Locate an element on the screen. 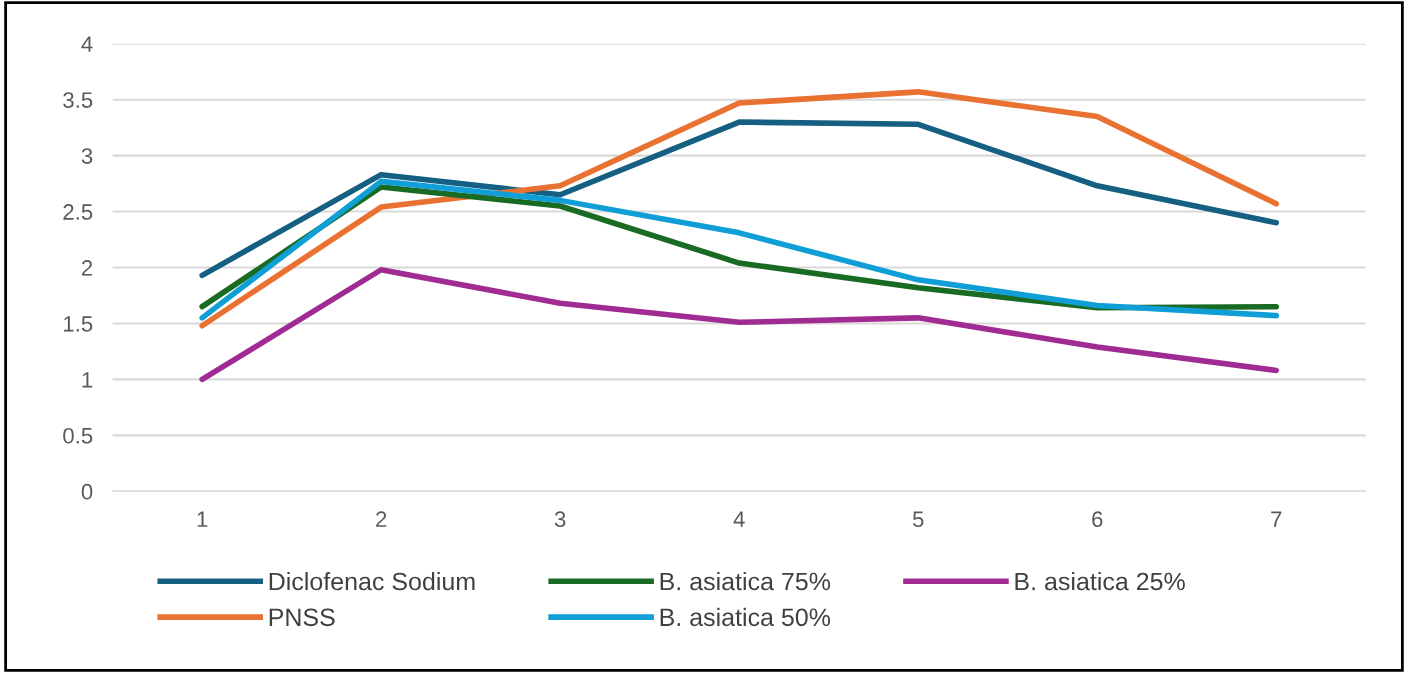 The width and height of the screenshot is (1408, 673). x-tick-label: 7 is located at coordinates (1276, 519).